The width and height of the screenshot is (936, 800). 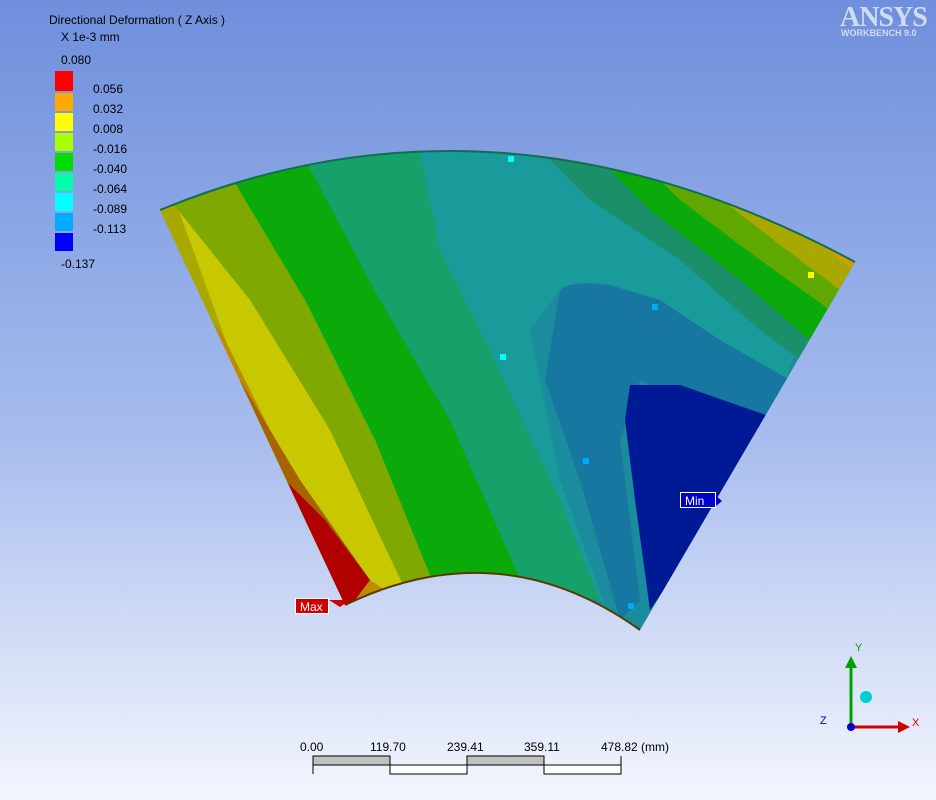 I want to click on min-probe-label: Min, so click(x=698, y=500).